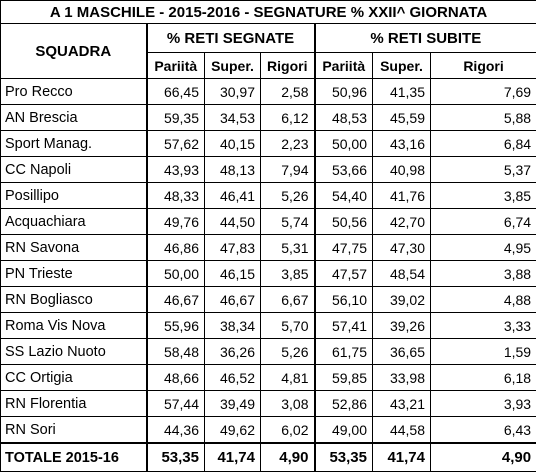 This screenshot has width=536, height=476. I want to click on subheader-parita-subite: Pariità, so click(343, 65).